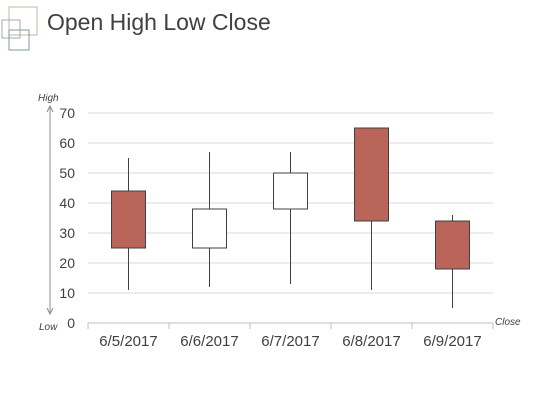 This screenshot has height=420, width=560. I want to click on y-tick-label: 10, so click(67, 293).